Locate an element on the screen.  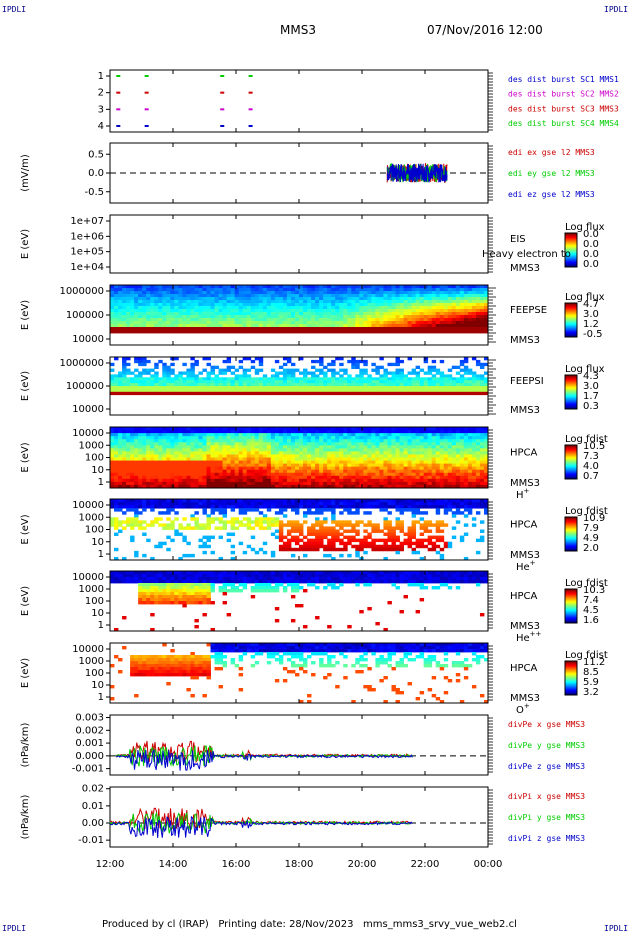
hpca_h-panel-spacecraft: MMS3 is located at coordinates (525, 483).